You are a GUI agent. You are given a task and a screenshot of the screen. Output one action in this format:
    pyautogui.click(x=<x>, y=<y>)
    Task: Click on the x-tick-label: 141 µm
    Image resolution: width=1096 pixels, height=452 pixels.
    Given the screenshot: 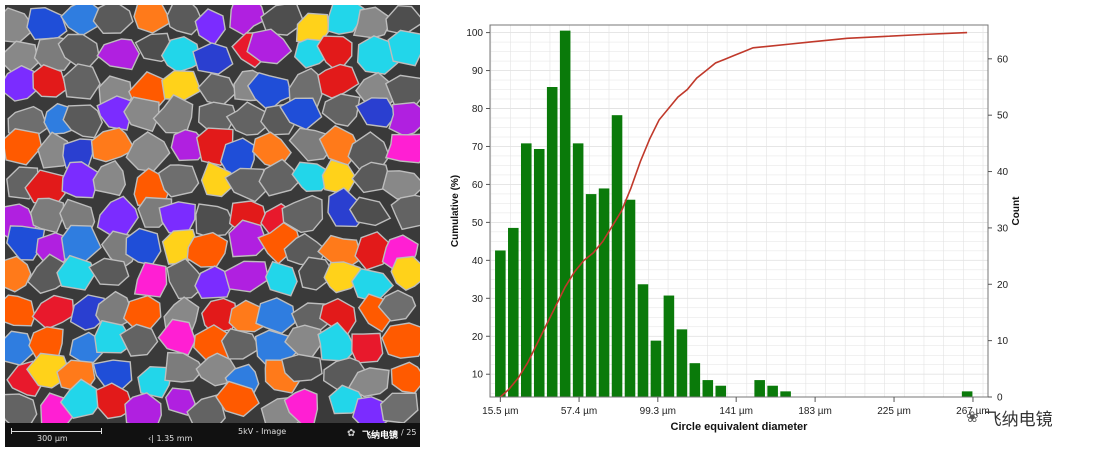 What is the action you would take?
    pyautogui.click(x=736, y=411)
    